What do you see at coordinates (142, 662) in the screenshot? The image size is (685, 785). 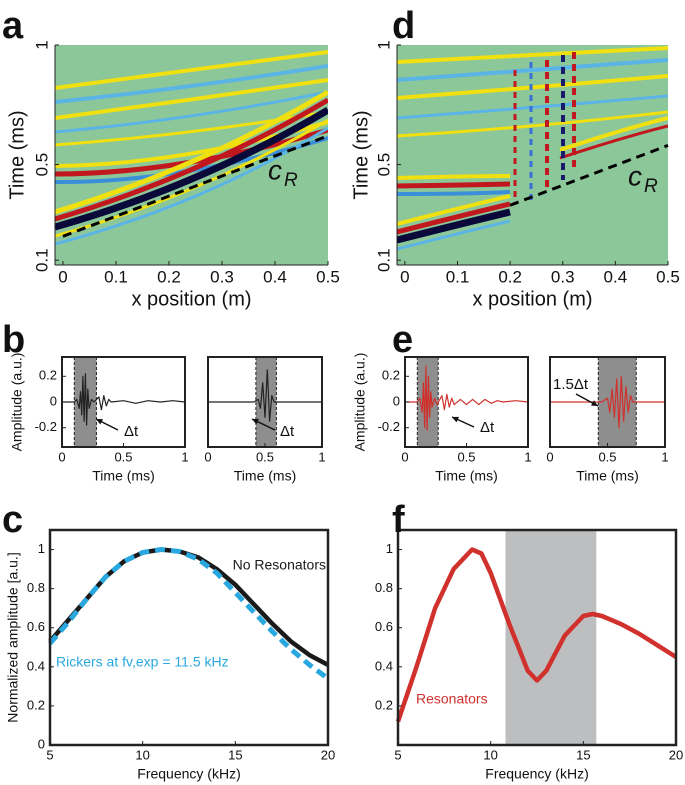 I see `legend-label: Rickers at fv,exp = 11.5 kHz` at bounding box center [142, 662].